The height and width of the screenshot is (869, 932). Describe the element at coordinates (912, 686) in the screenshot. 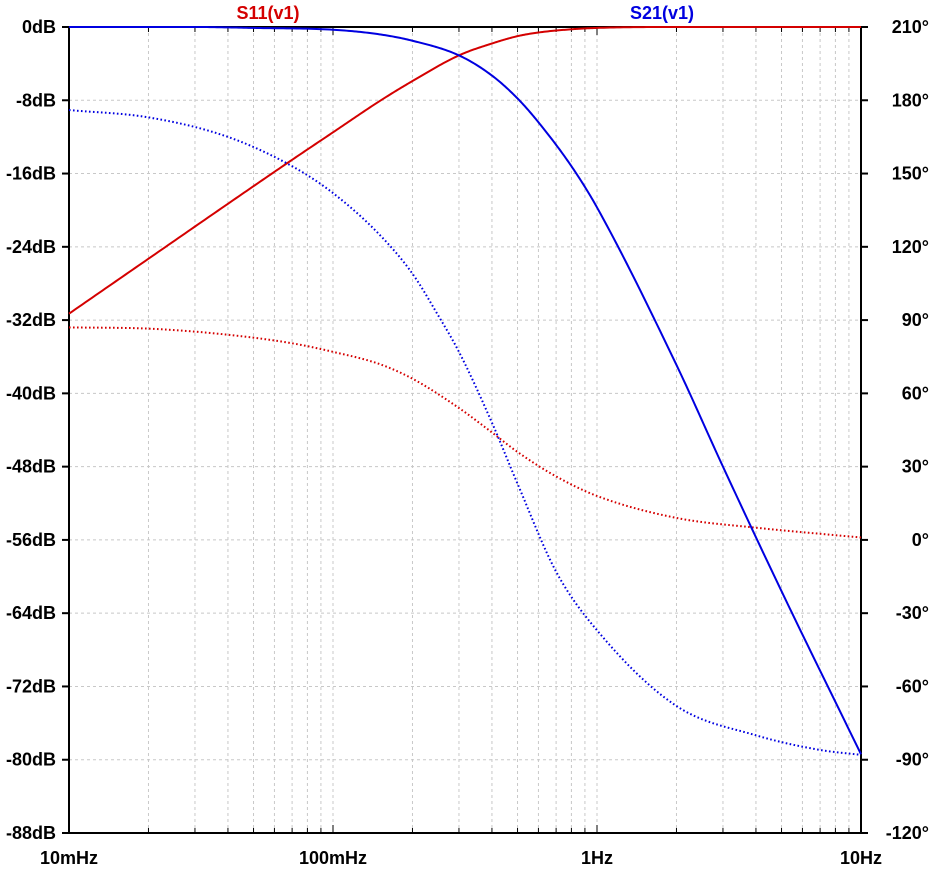

I see `y-right-tick-label: -60°` at that location.